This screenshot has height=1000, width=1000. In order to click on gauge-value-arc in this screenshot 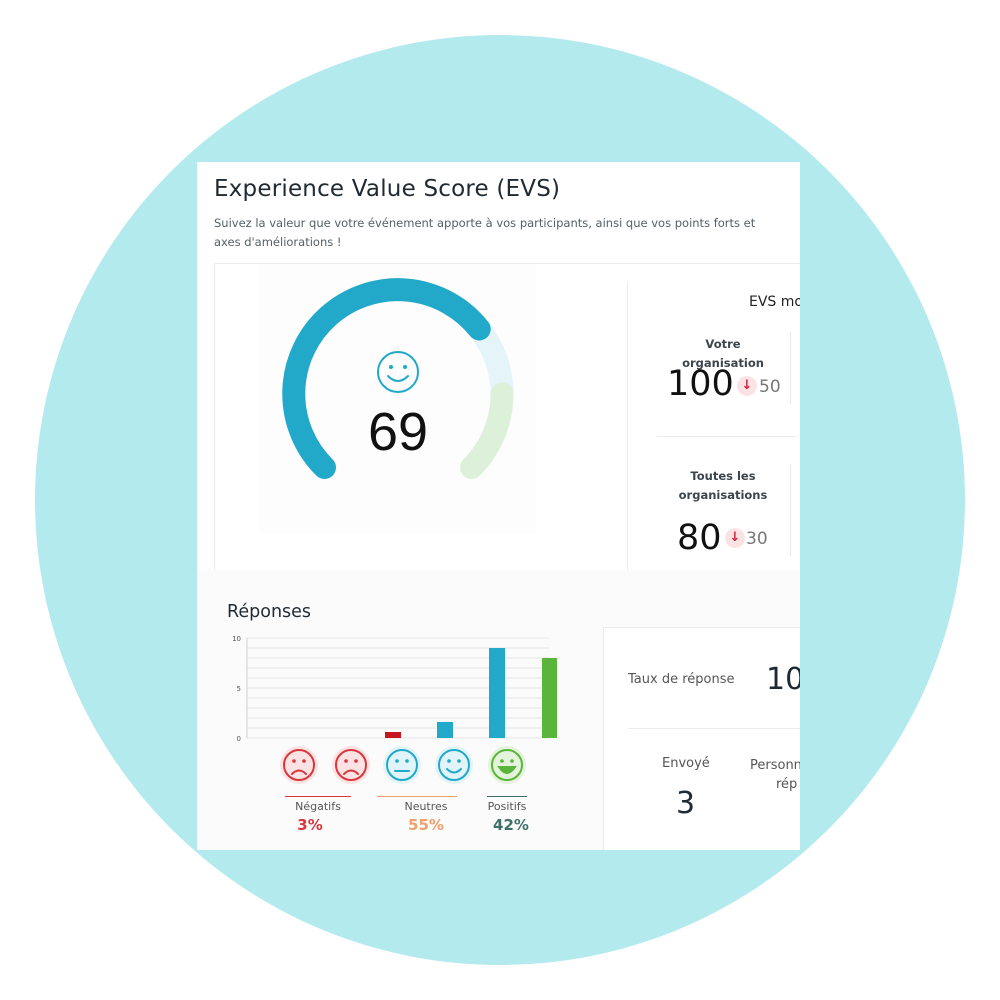, I will do `click(386, 378)`.